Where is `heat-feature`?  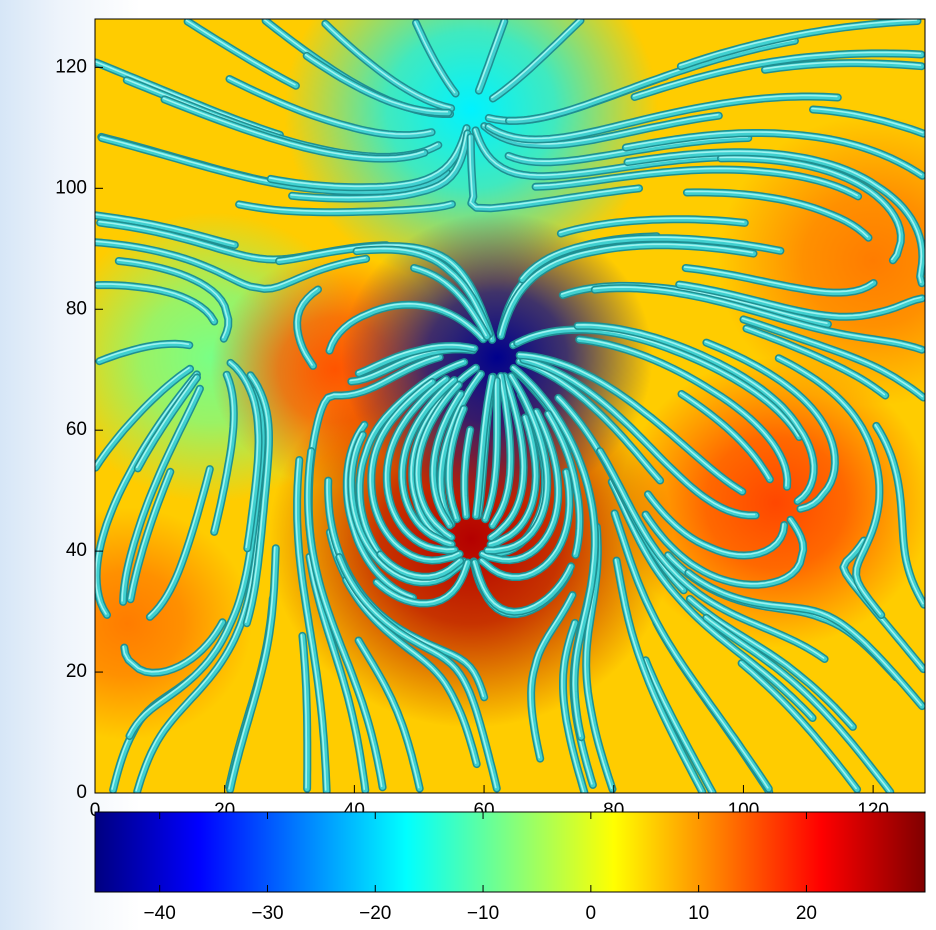
heat-feature is located at coordinates (173, 623).